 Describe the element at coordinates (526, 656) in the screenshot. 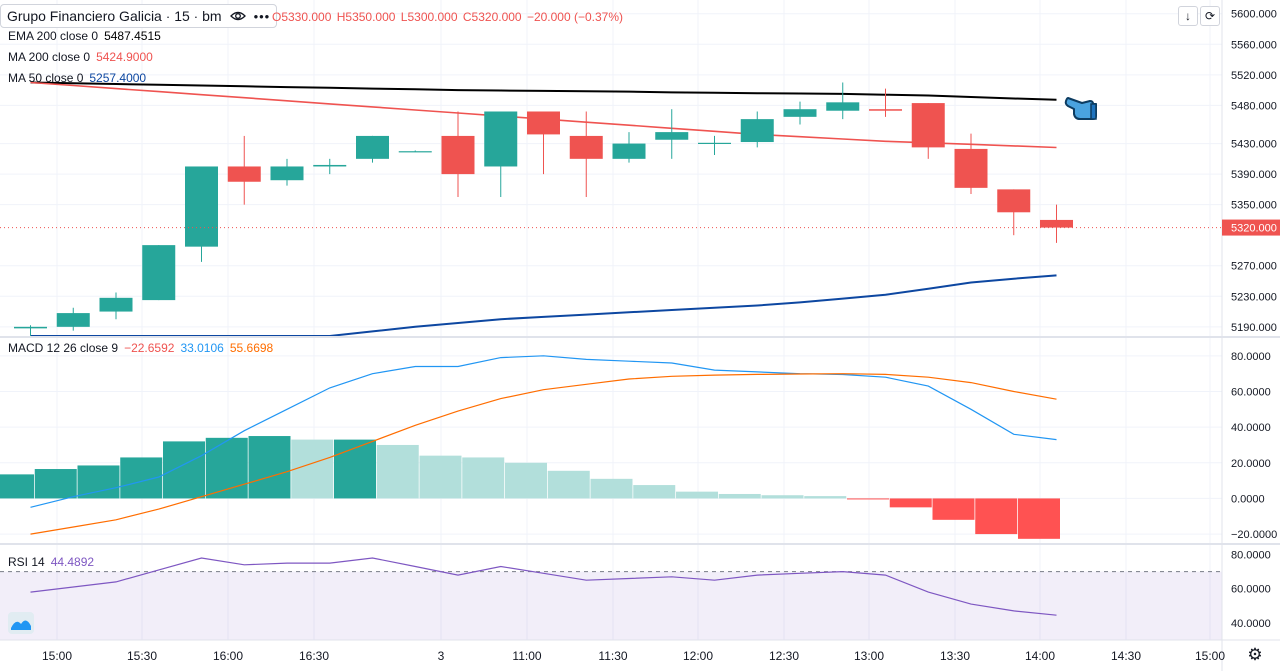

I see `time-tick-label: 11:00` at that location.